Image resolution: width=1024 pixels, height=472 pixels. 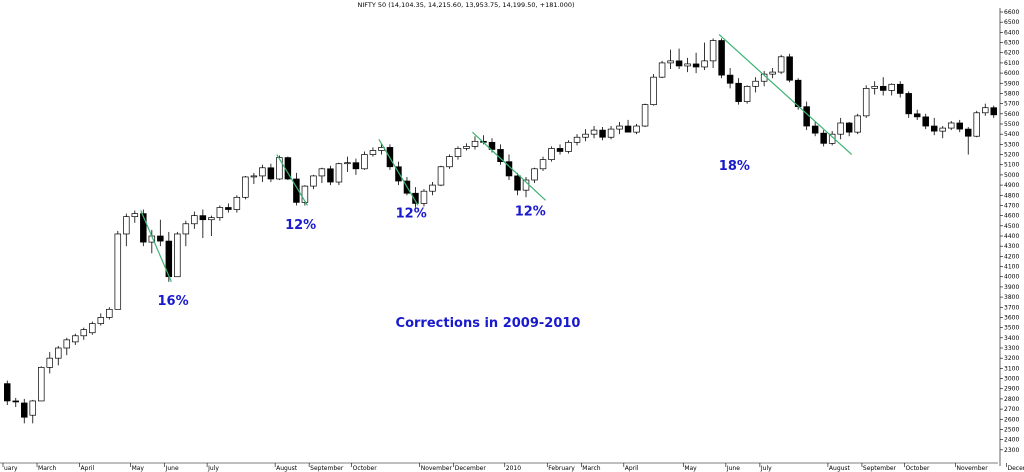 What do you see at coordinates (1011, 236) in the screenshot?
I see `y-tick-label: 4400` at bounding box center [1011, 236].